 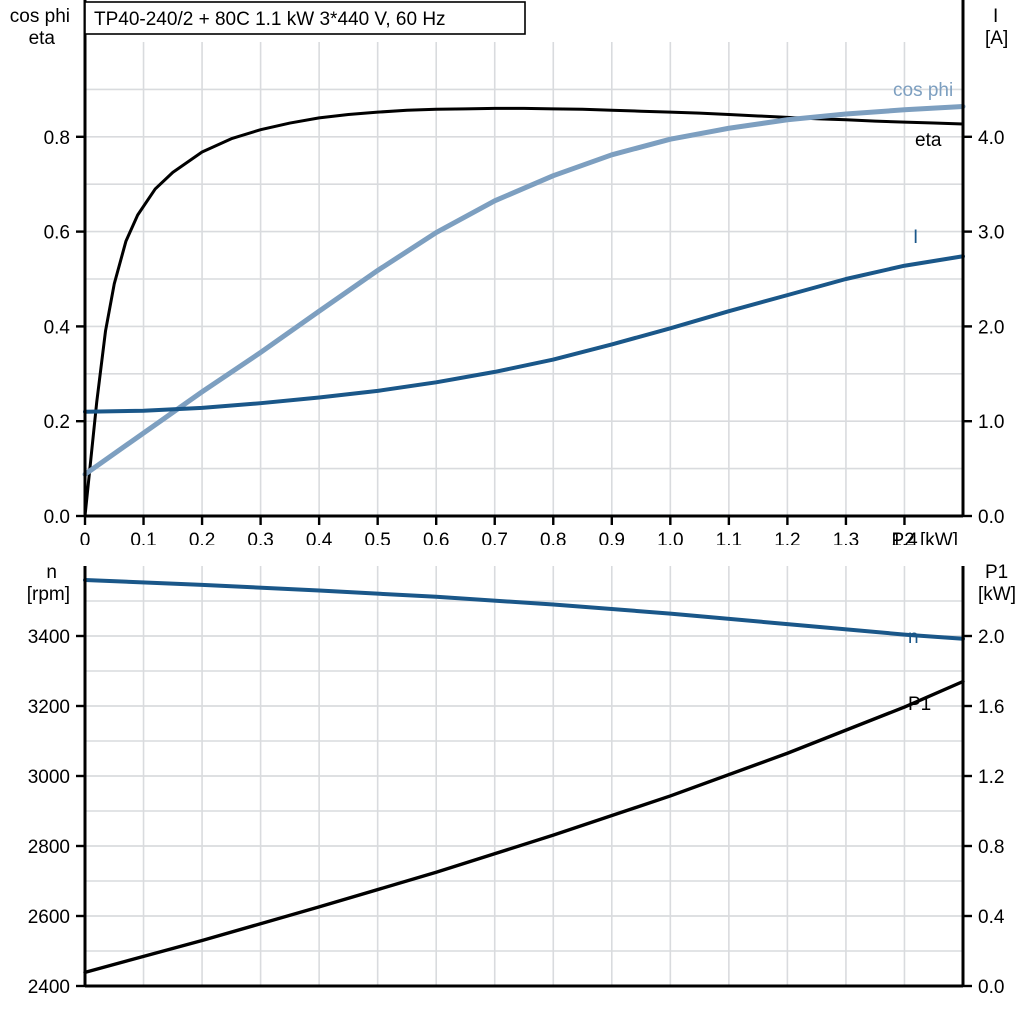 I want to click on tick-label-bottom: 0, so click(x=85, y=537).